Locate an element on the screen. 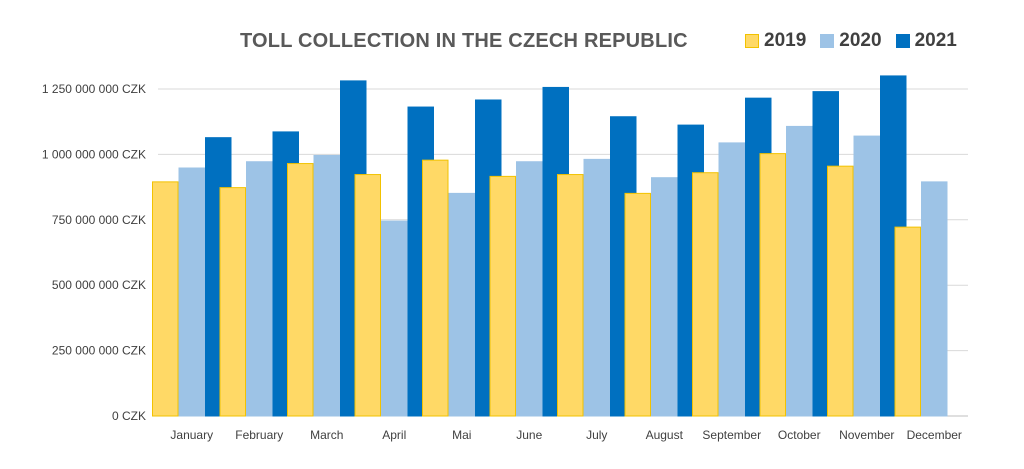  bar-2020-january is located at coordinates (191, 292).